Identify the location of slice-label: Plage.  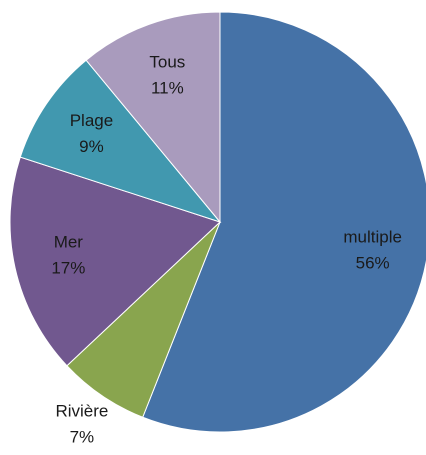
(91, 120).